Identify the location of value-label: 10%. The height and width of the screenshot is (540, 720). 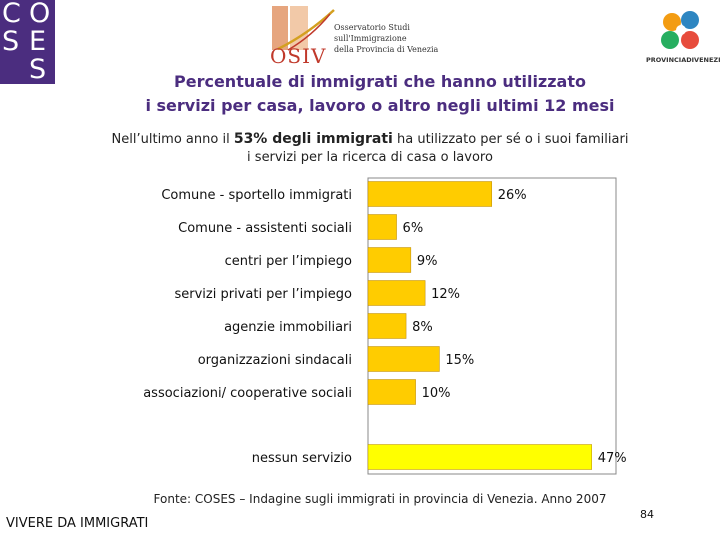
(436, 393).